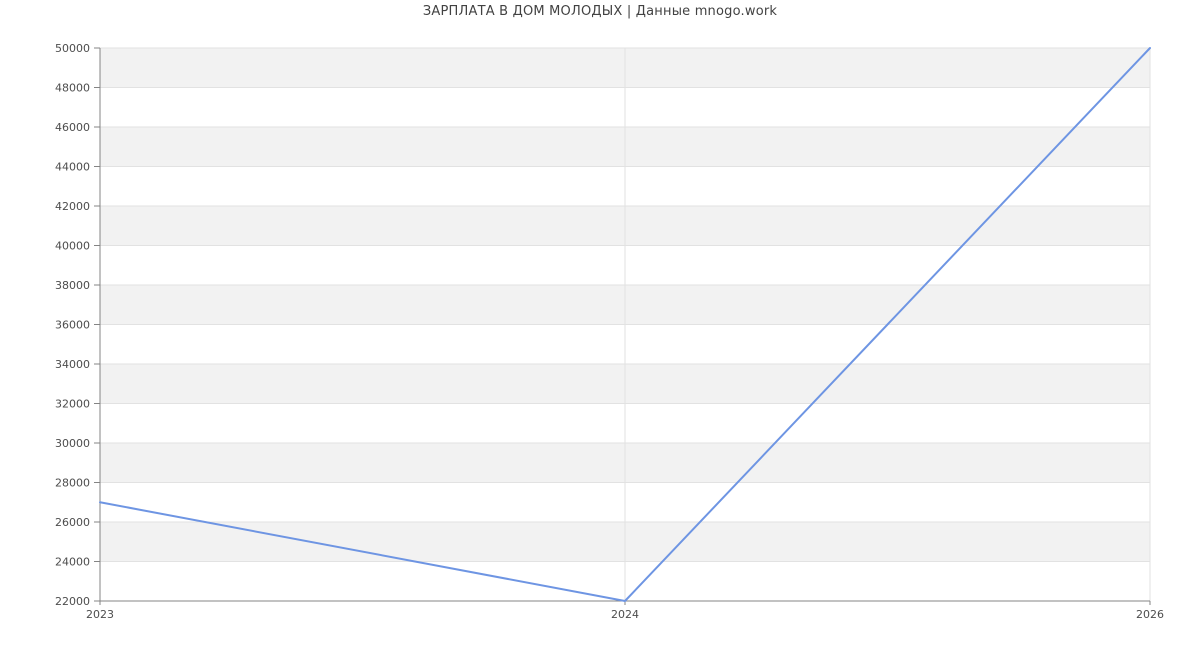 The height and width of the screenshot is (650, 1200). Describe the element at coordinates (72, 285) in the screenshot. I see `y-tick-label: 38000` at that location.